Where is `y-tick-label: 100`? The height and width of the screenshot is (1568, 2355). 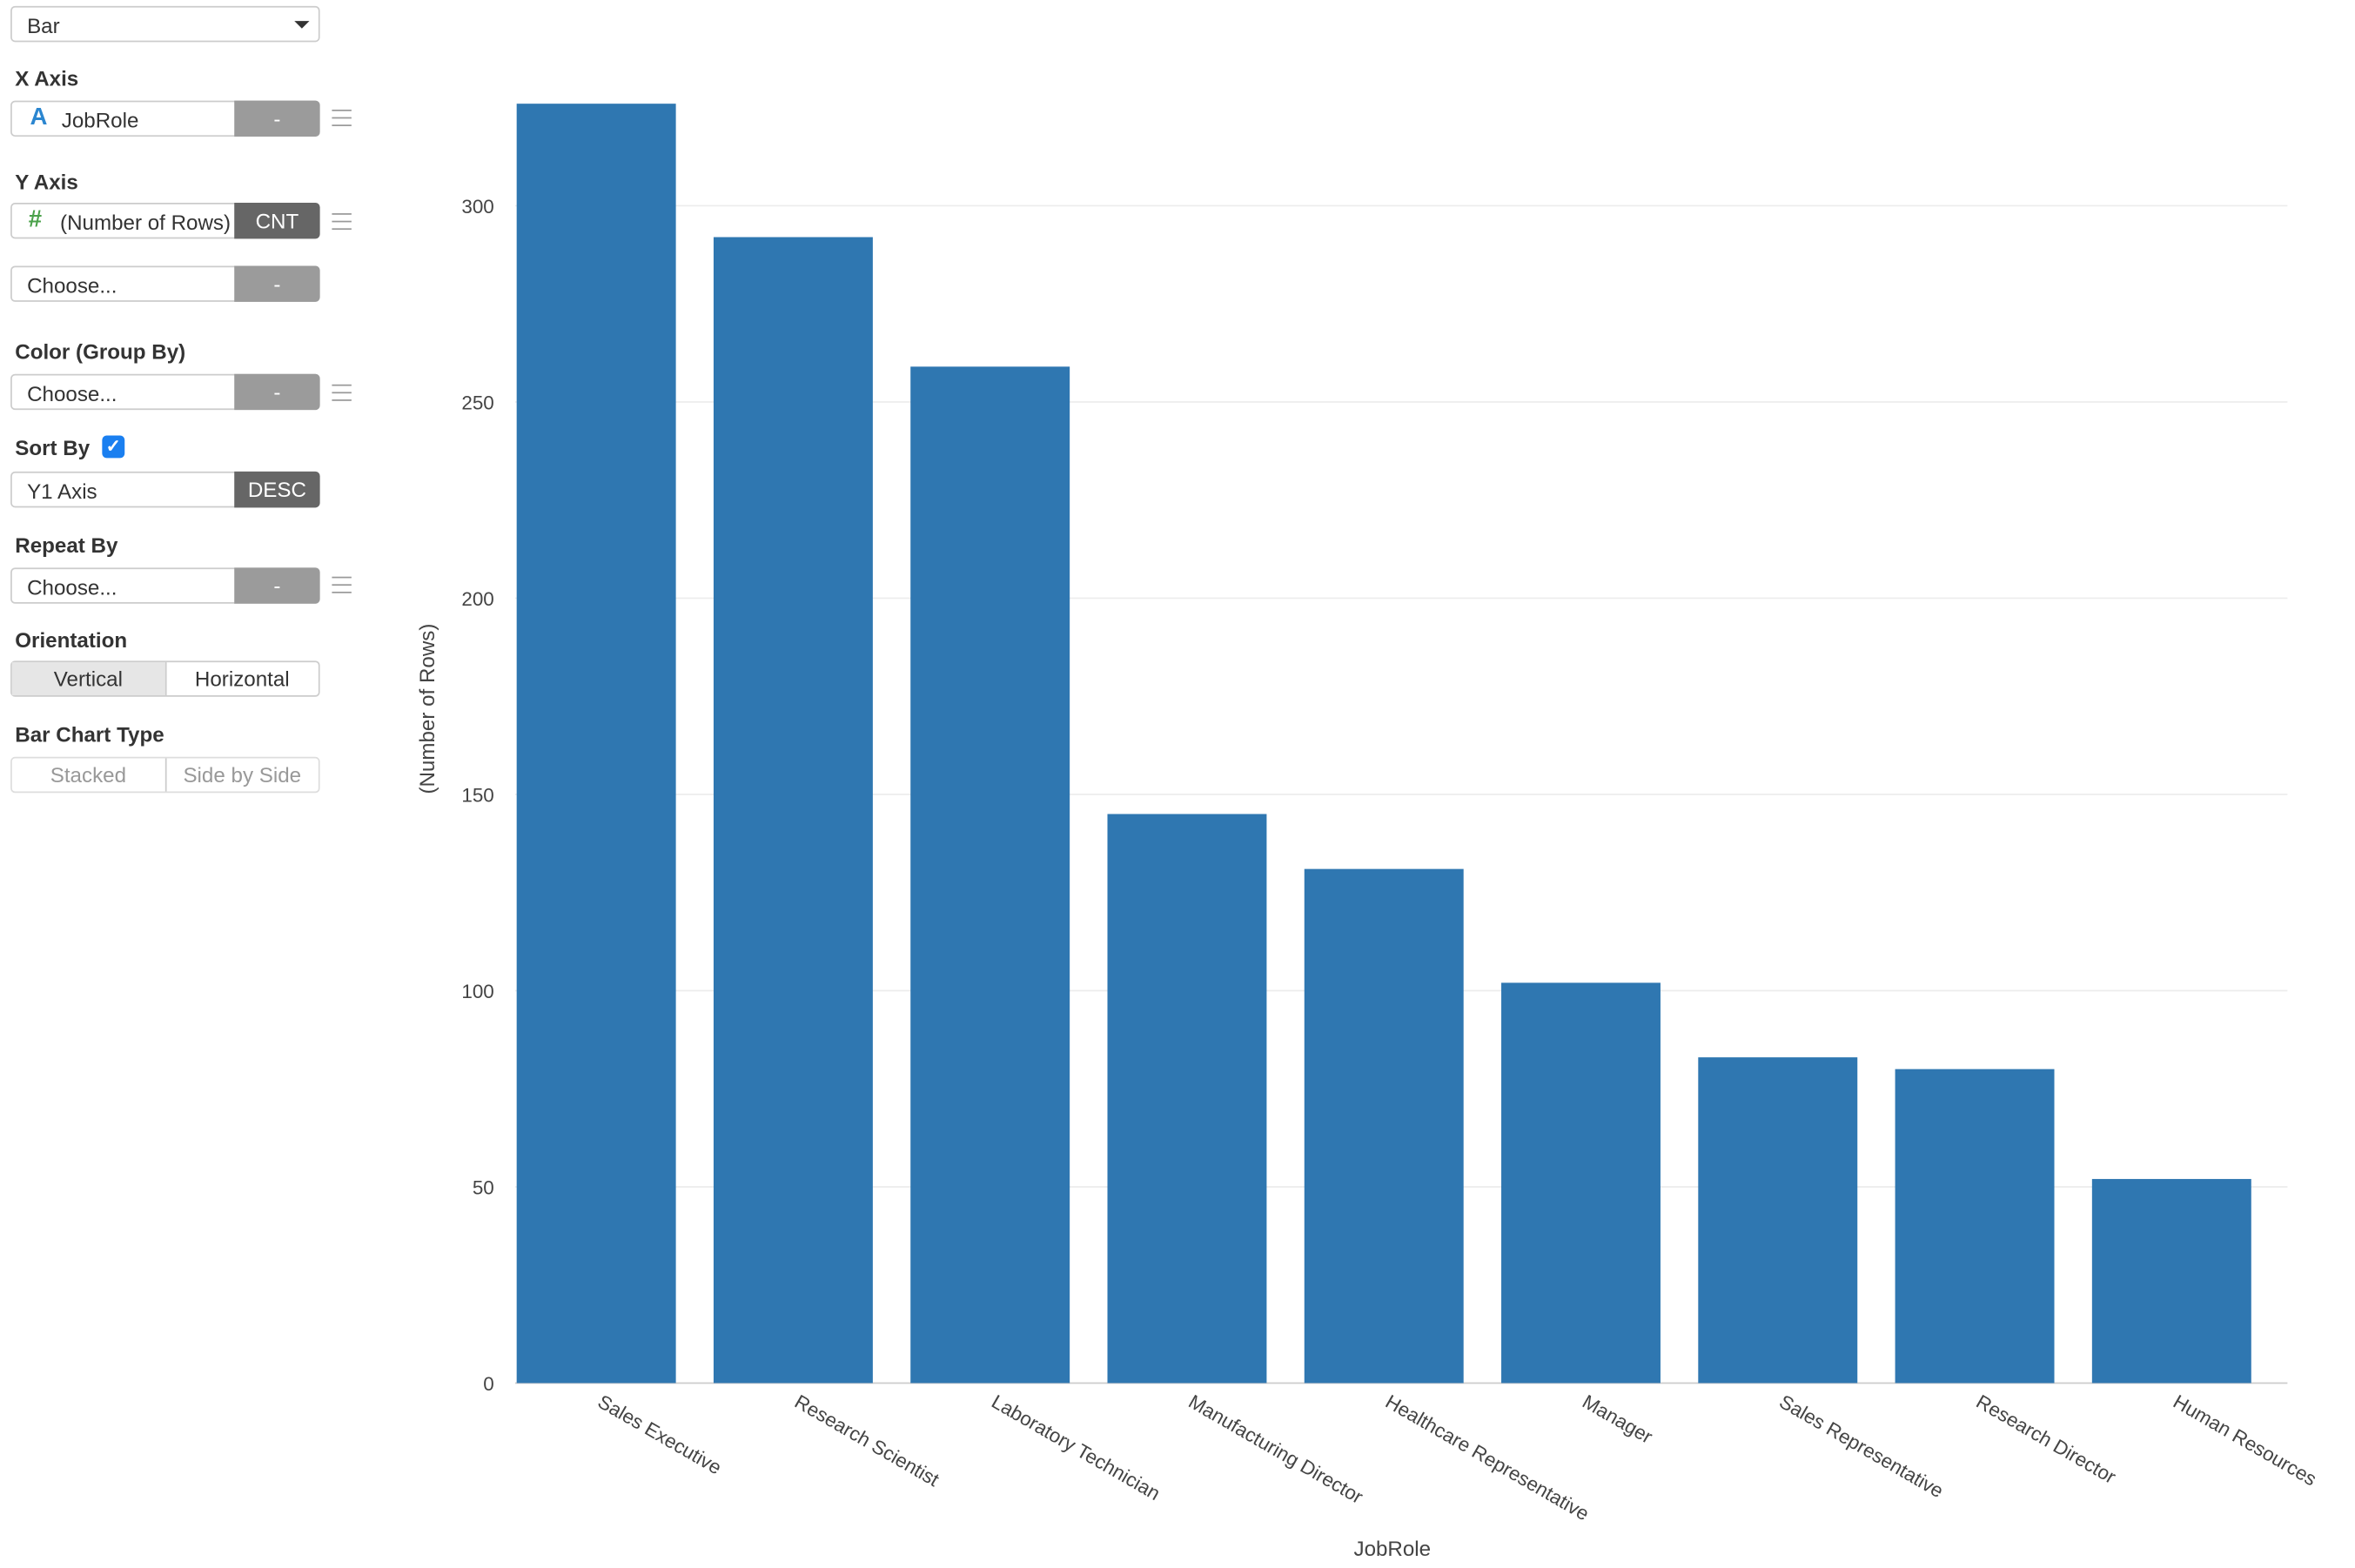
y-tick-label: 100 is located at coordinates (477, 991).